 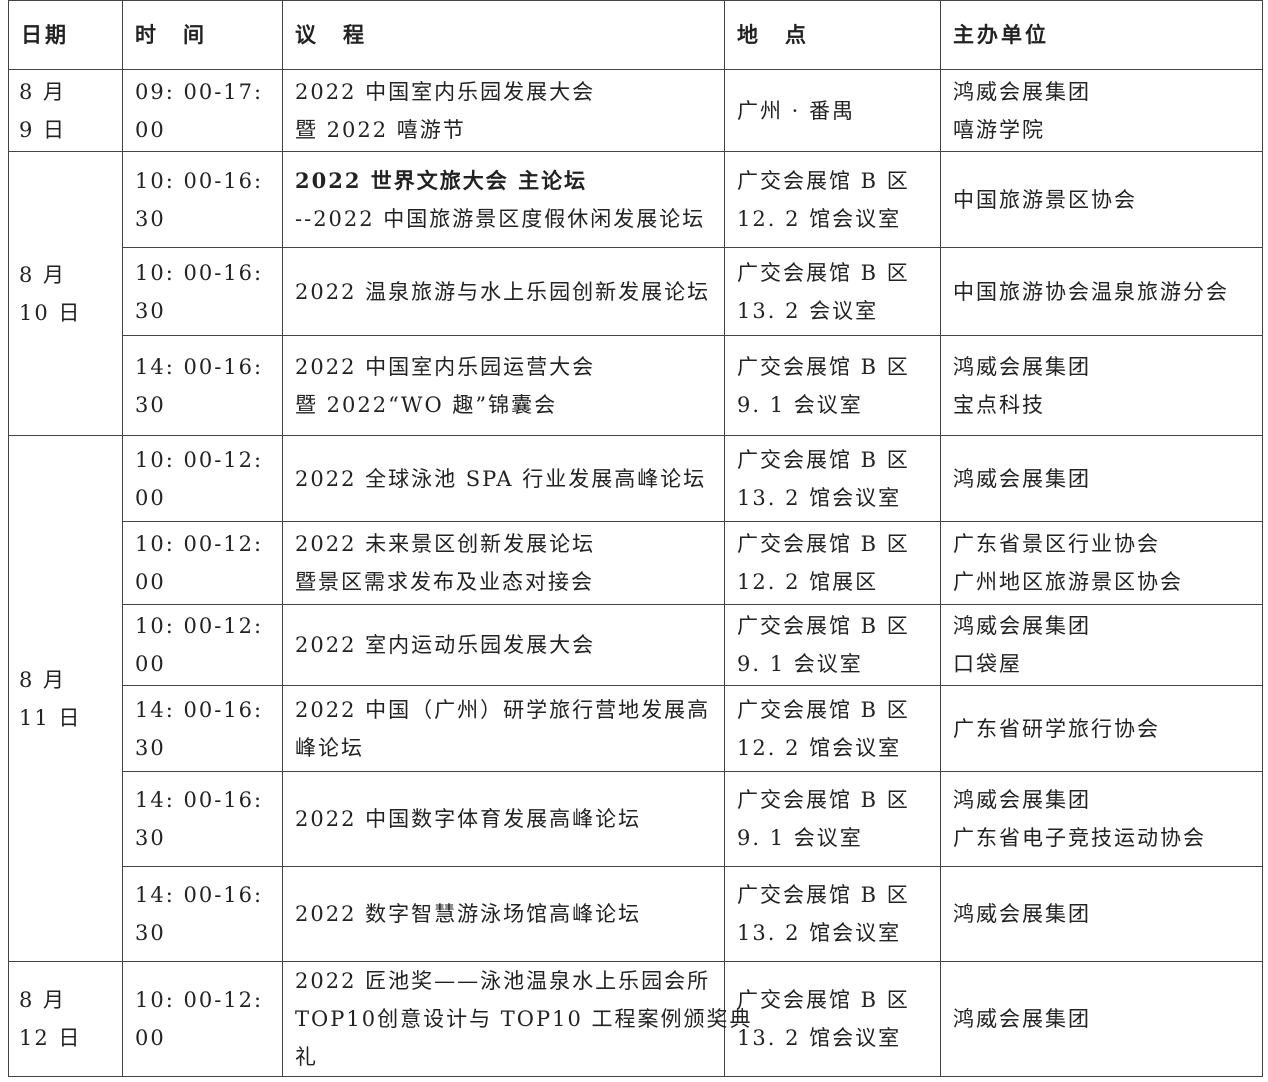 I want to click on cell-line: 2022 中国室内乐园发展大会, so click(x=445, y=91).